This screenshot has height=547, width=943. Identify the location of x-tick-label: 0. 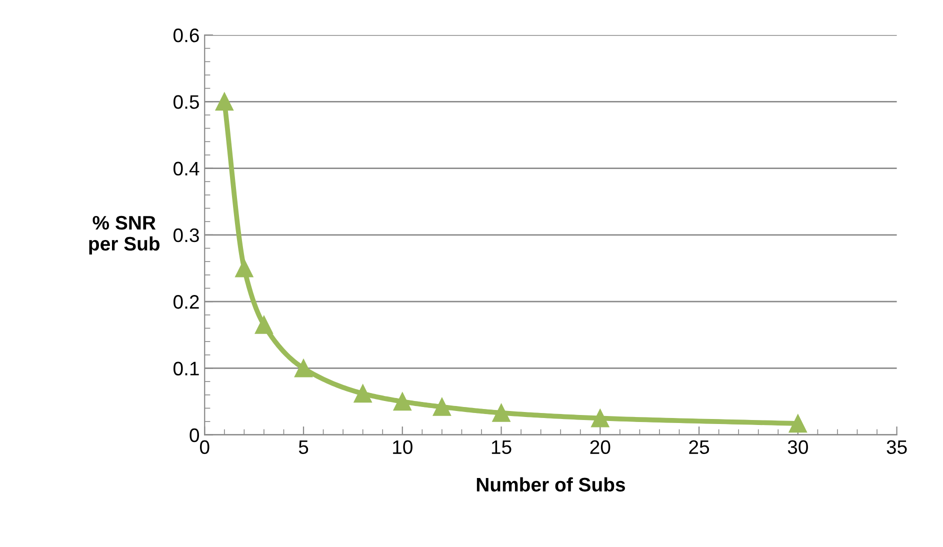
(205, 447).